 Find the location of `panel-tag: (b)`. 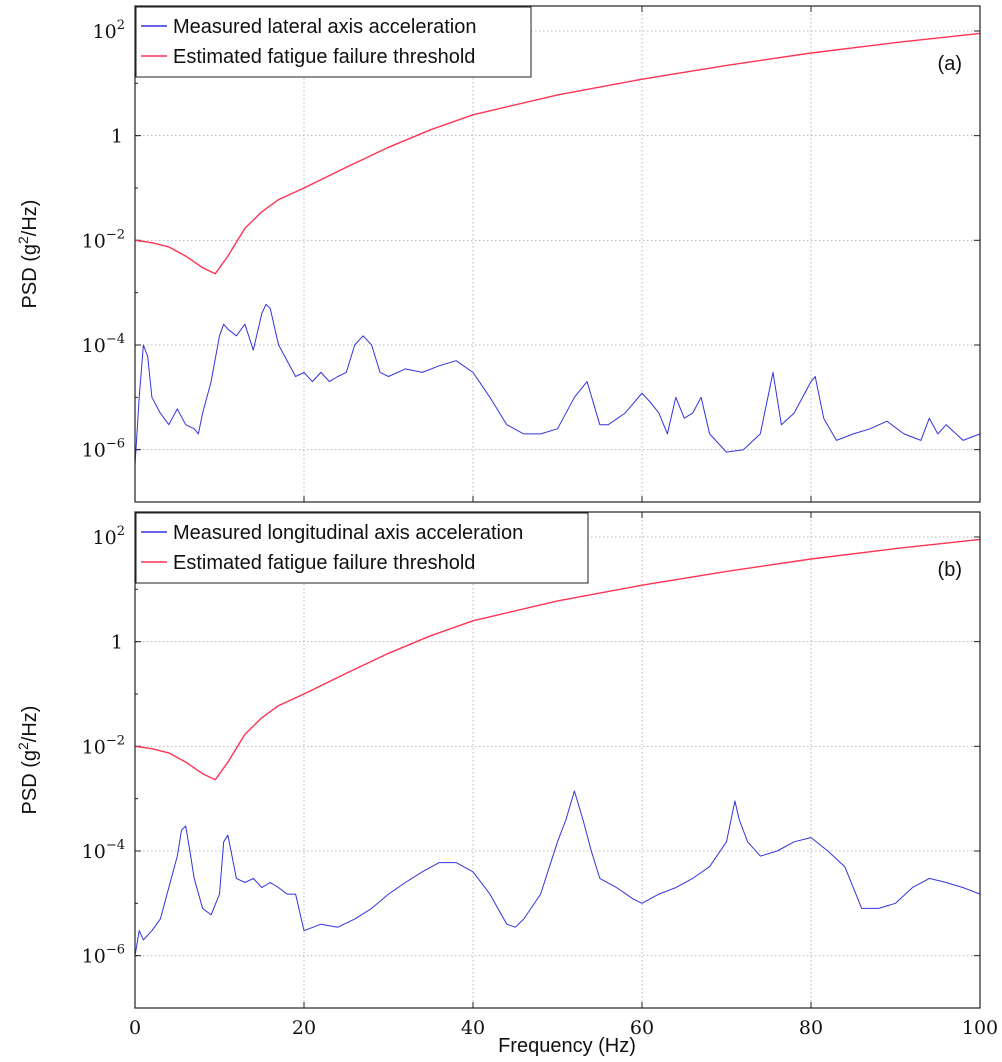

panel-tag: (b) is located at coordinates (950, 570).